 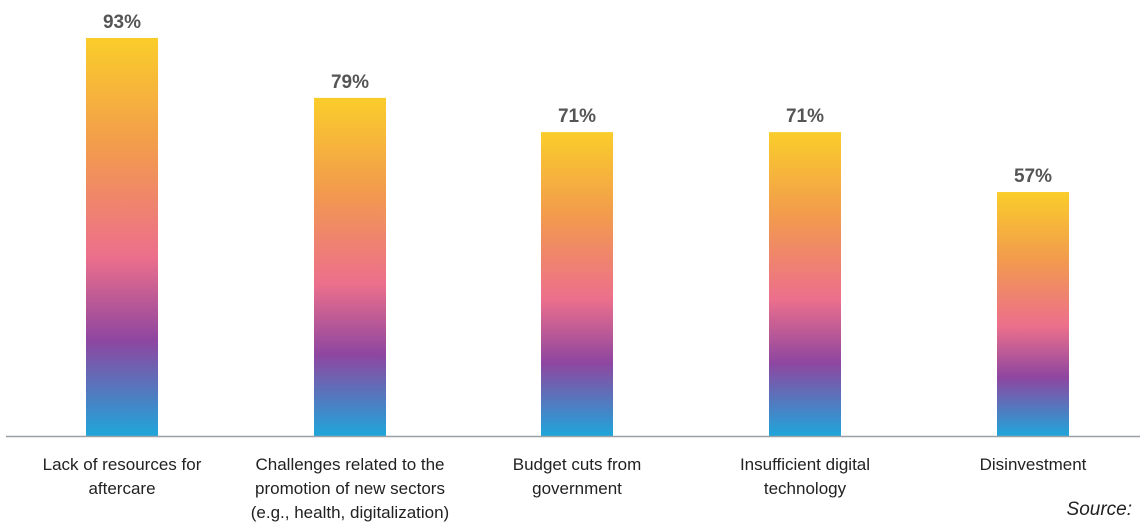 What do you see at coordinates (121, 488) in the screenshot?
I see `category-label-line: aftercare` at bounding box center [121, 488].